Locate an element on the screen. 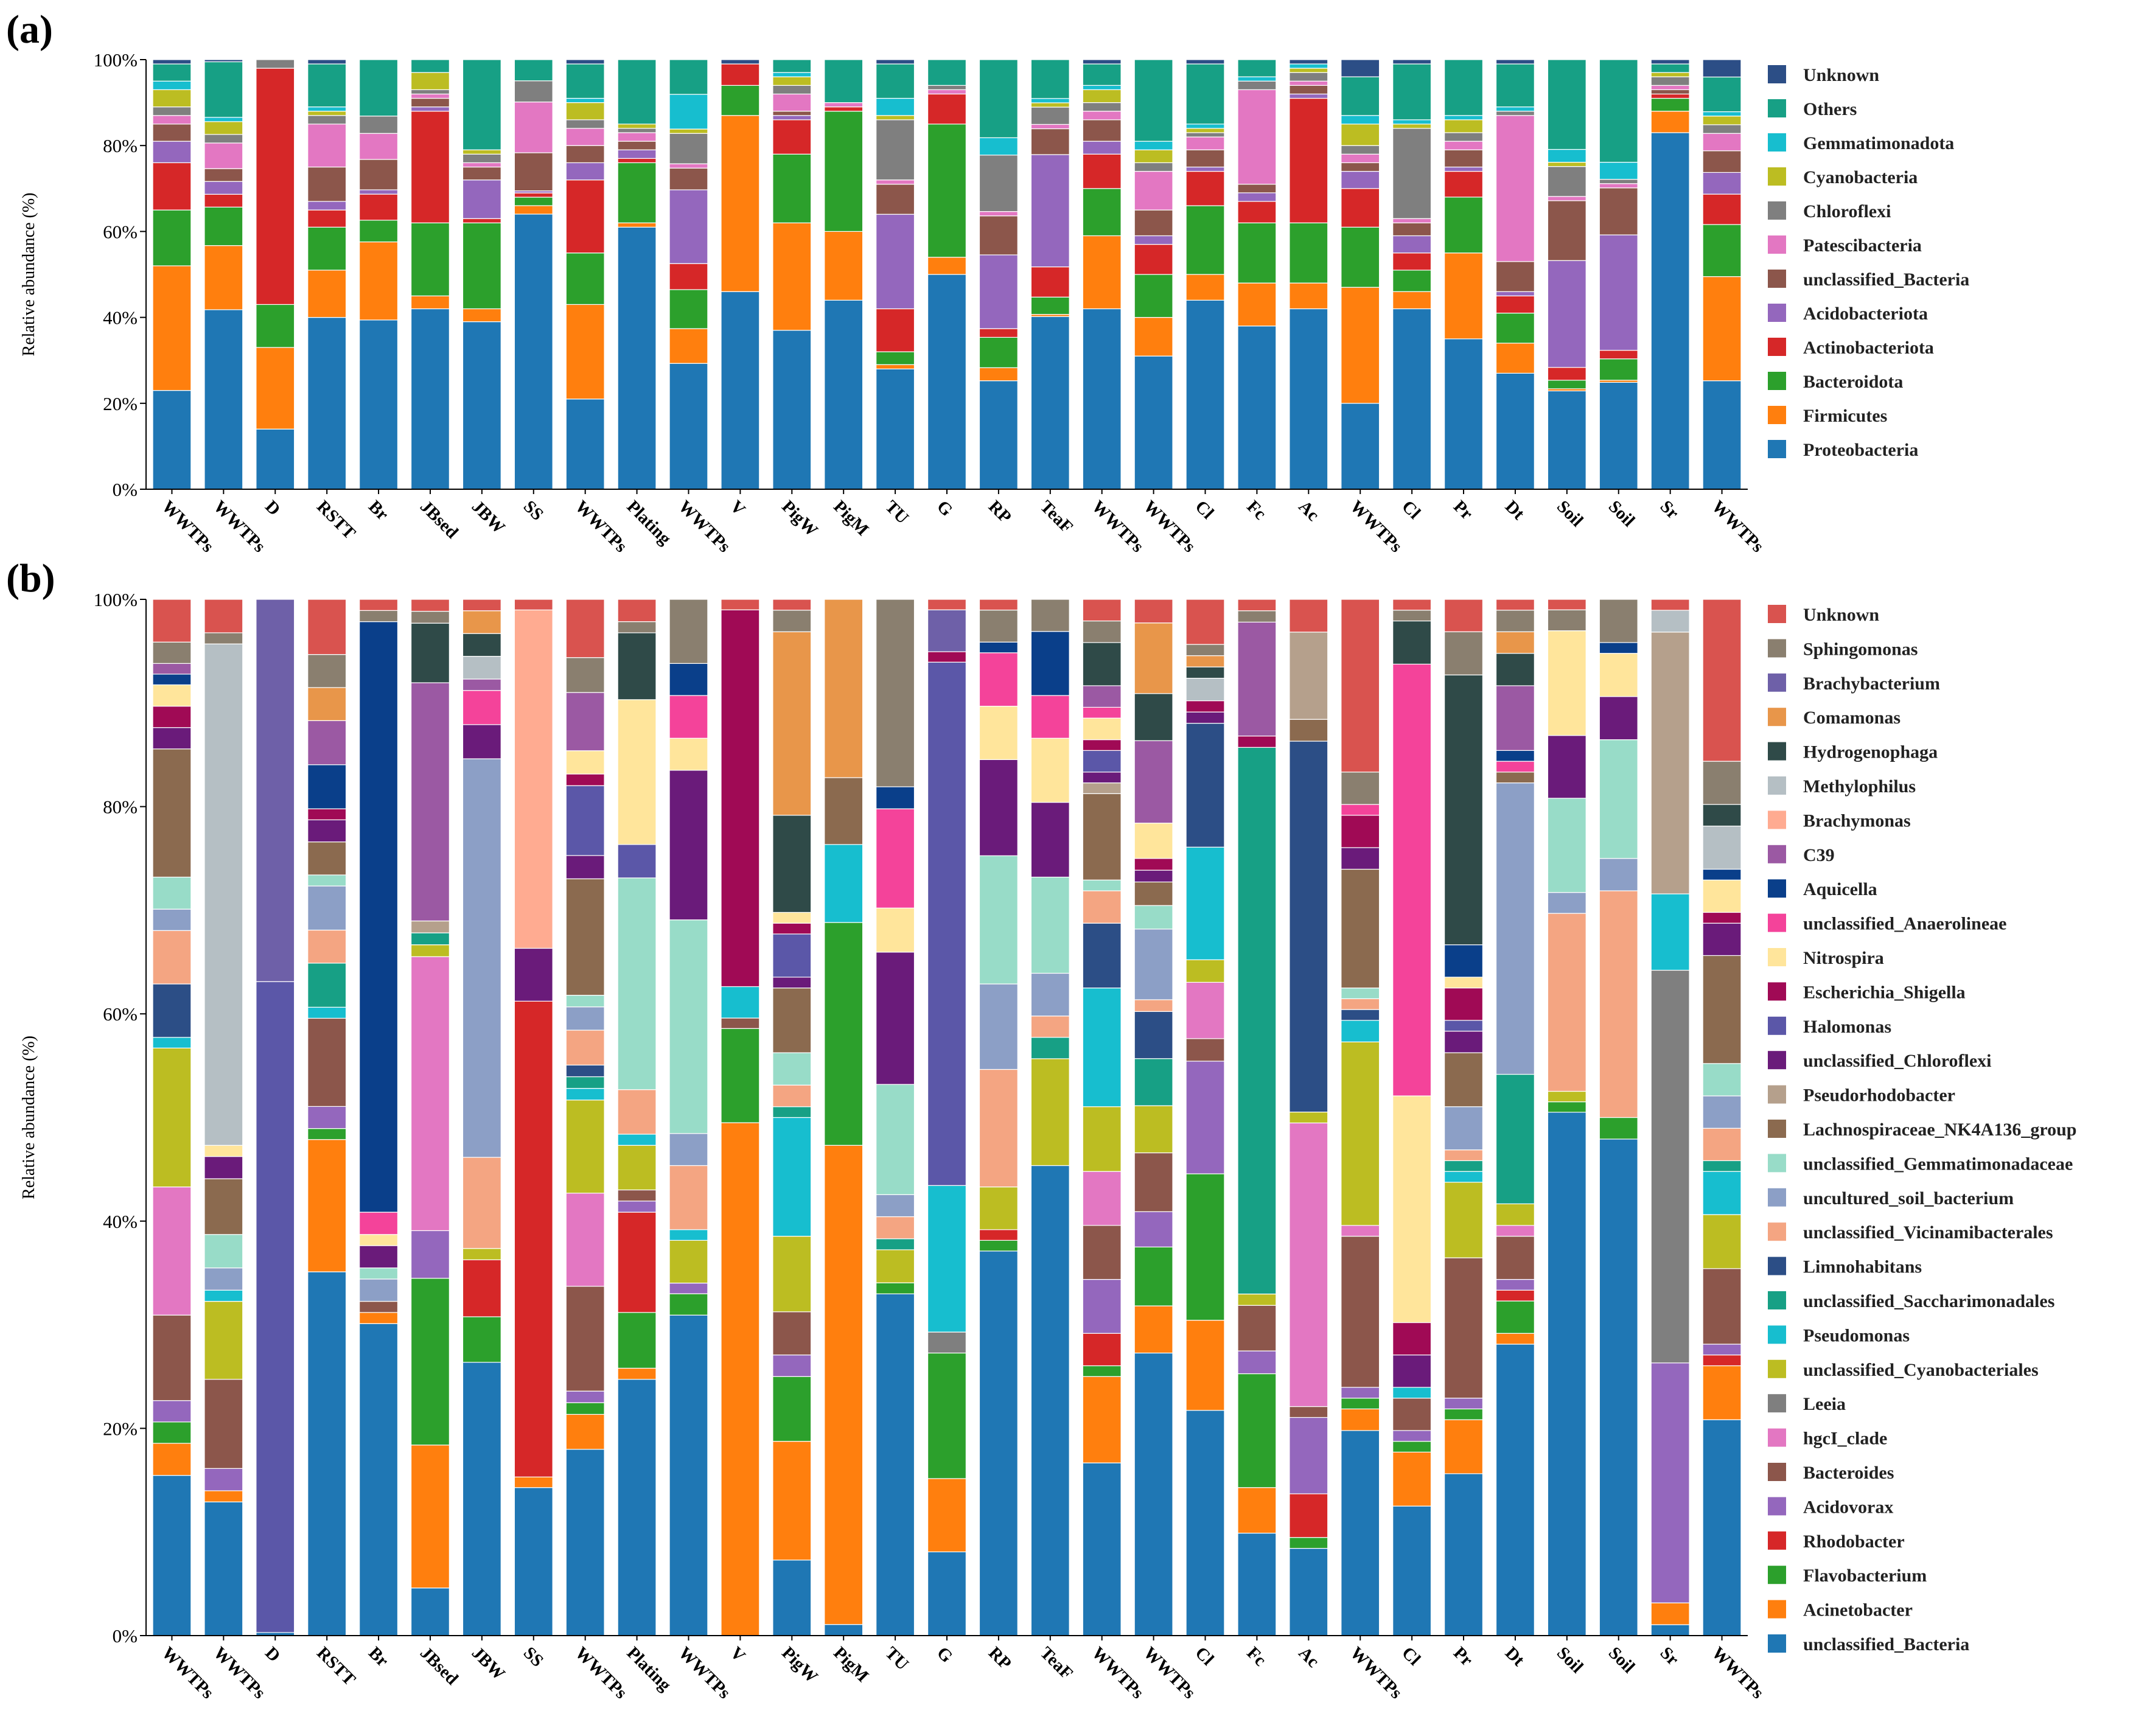 This screenshot has height=1736, width=2150. legend-label: unclassified_Anaerolineae is located at coordinates (1904, 924).